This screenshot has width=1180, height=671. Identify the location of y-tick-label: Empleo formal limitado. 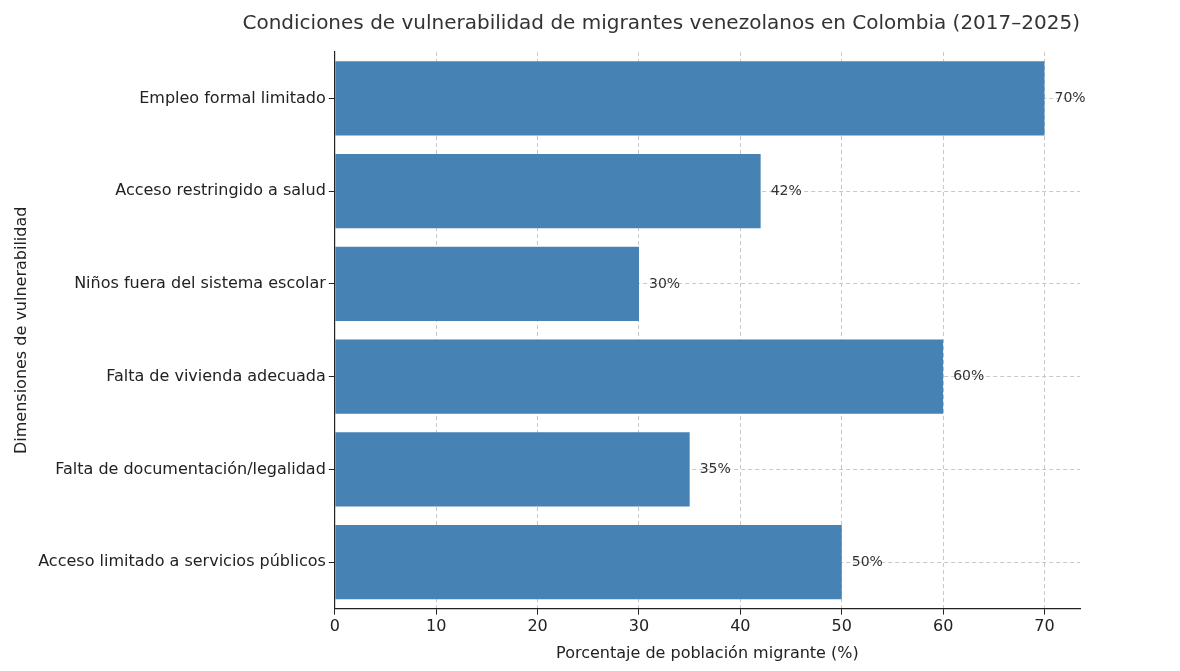
(232, 97).